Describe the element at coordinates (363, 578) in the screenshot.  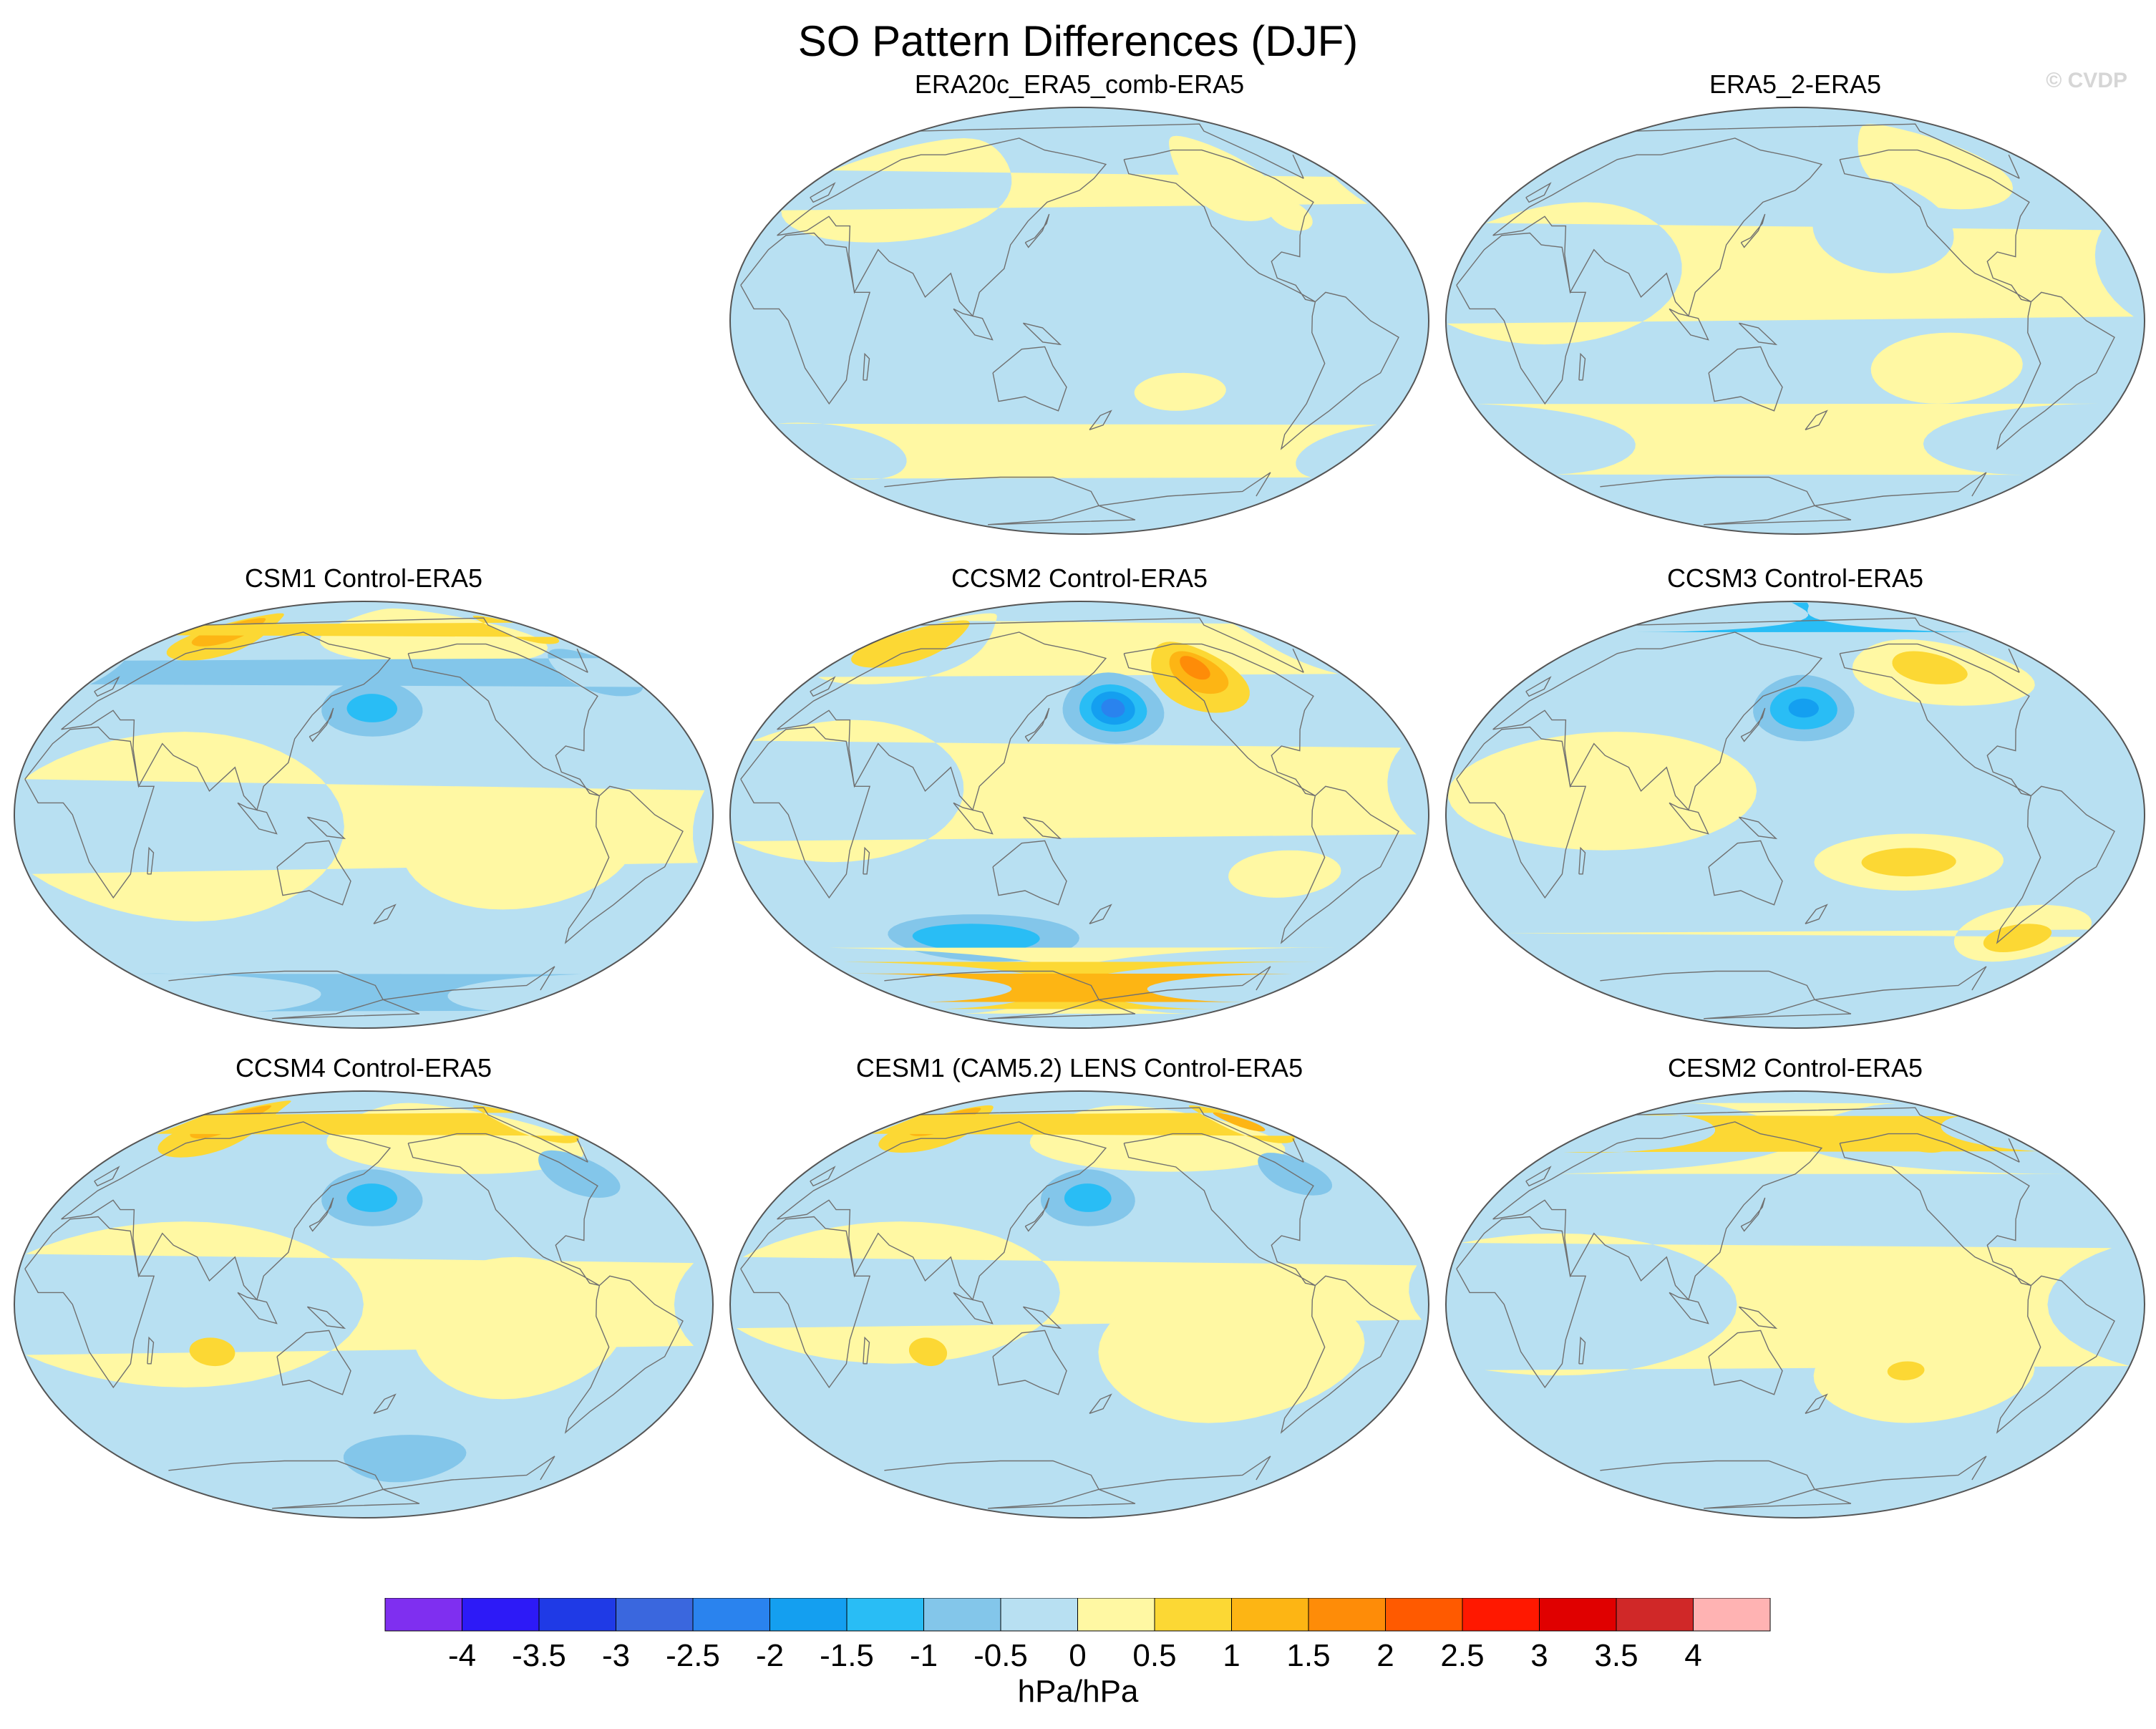
I see `panel-title: CSM1 Control-ERA5` at that location.